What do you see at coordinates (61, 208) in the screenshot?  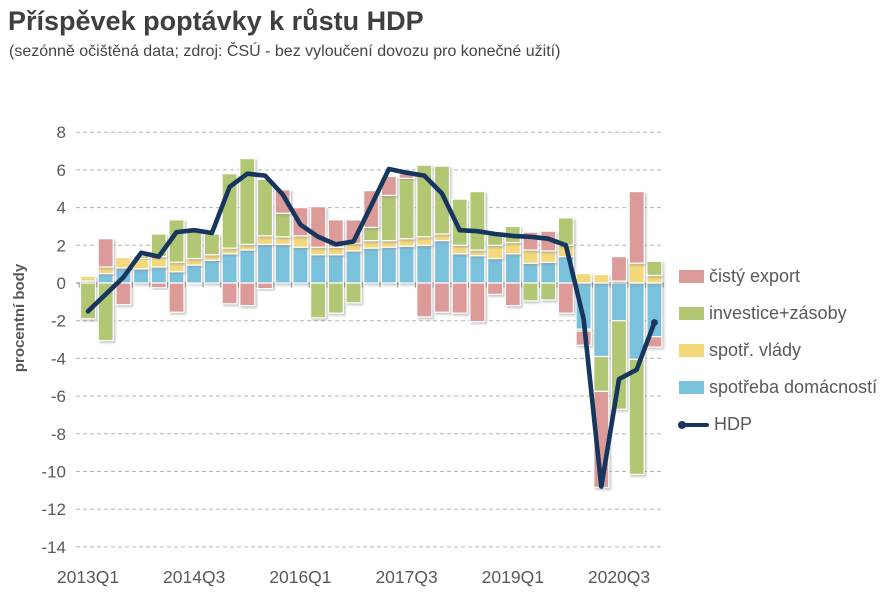 I see `y-tick-label: 4` at bounding box center [61, 208].